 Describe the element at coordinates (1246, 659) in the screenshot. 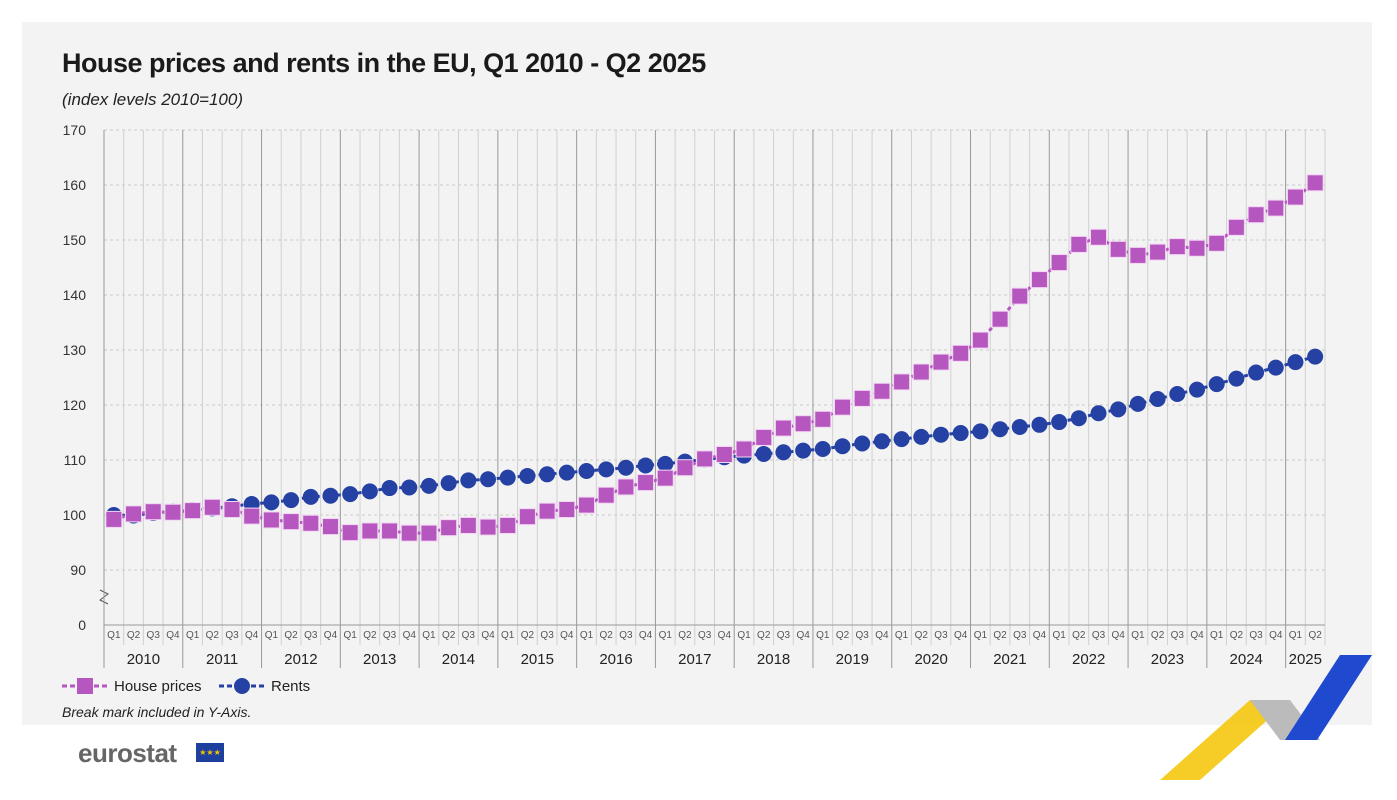

I see `year-tick-label: 2024` at that location.